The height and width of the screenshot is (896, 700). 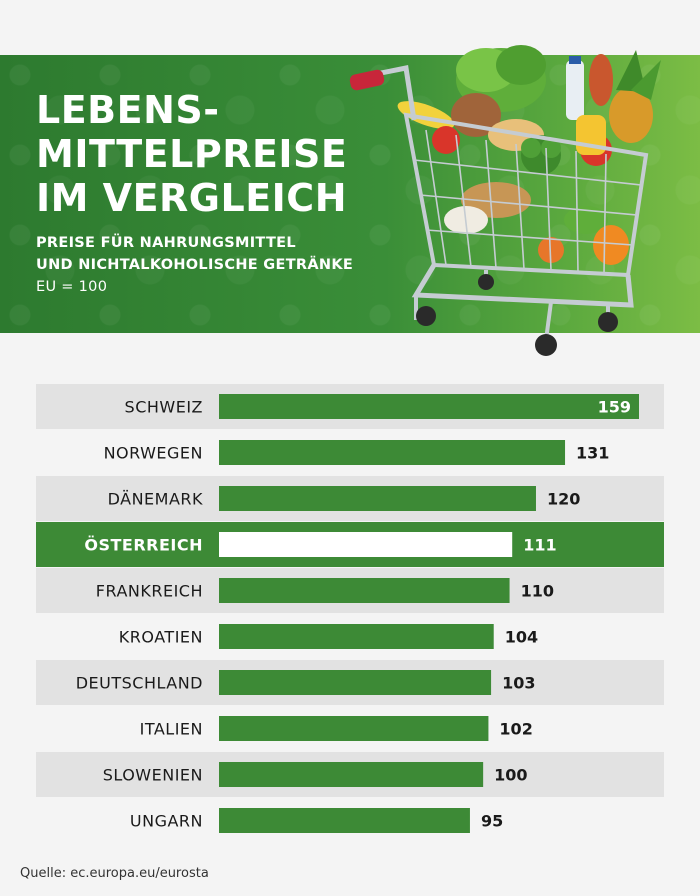 What do you see at coordinates (592, 453) in the screenshot?
I see `value-label-1: 131` at bounding box center [592, 453].